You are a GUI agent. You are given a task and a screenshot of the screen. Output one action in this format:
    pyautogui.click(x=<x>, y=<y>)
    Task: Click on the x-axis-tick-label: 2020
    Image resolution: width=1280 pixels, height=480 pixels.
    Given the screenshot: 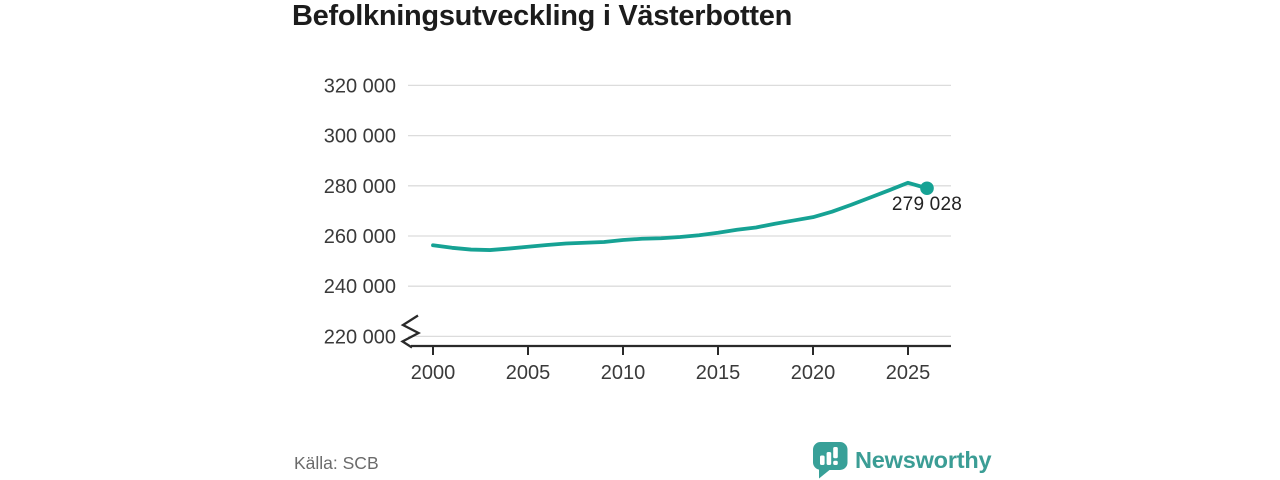 What is the action you would take?
    pyautogui.click(x=813, y=373)
    